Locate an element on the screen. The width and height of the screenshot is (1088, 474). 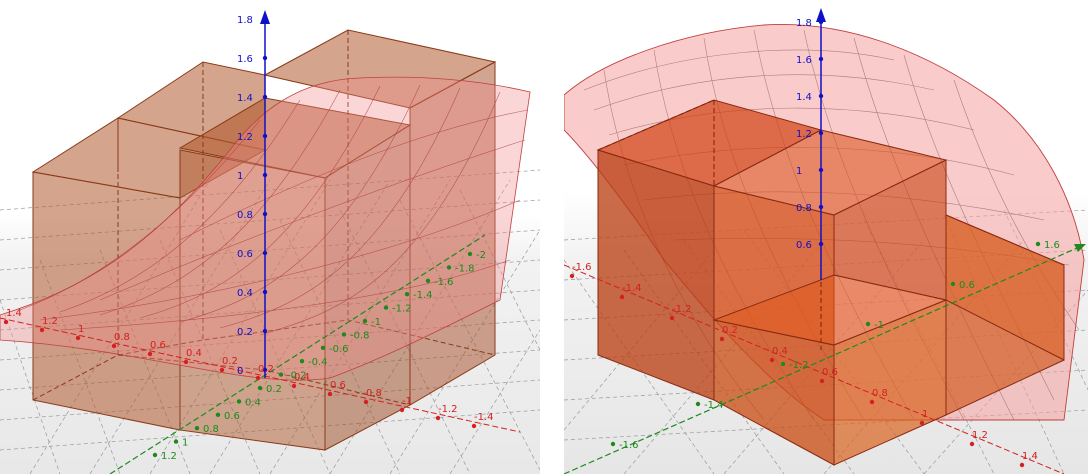
y-axis-tick-label: 1.2 is located at coordinates (169, 456).